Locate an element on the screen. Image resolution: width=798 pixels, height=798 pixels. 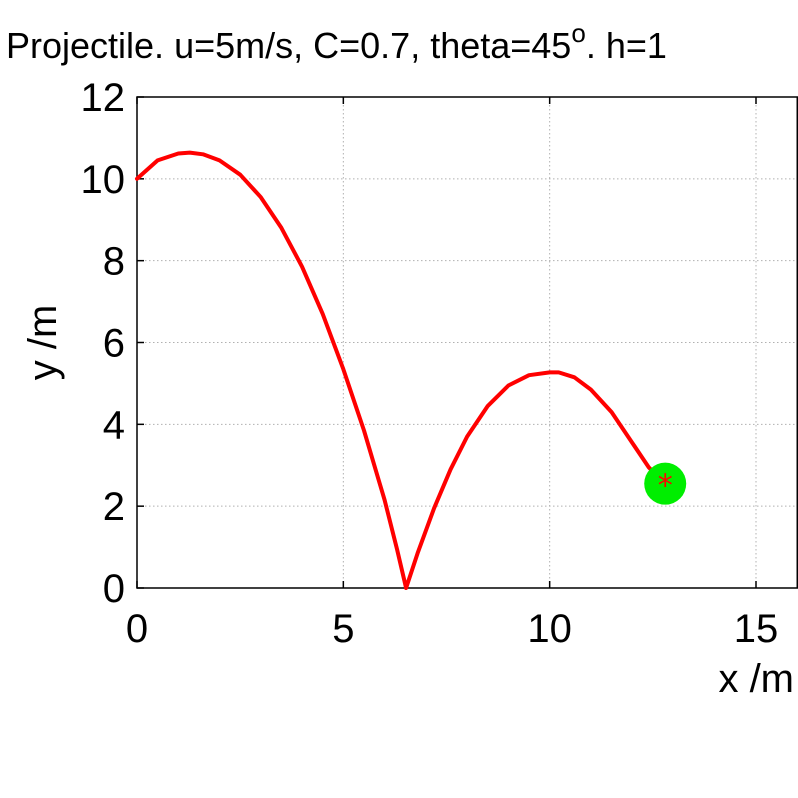
projectile-marker: * is located at coordinates (665, 483).